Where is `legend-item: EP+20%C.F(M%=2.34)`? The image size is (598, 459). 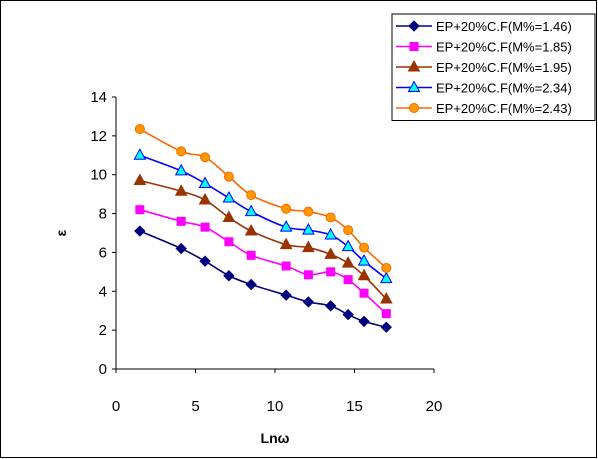 legend-item: EP+20%C.F(M%=2.34) is located at coordinates (484, 88).